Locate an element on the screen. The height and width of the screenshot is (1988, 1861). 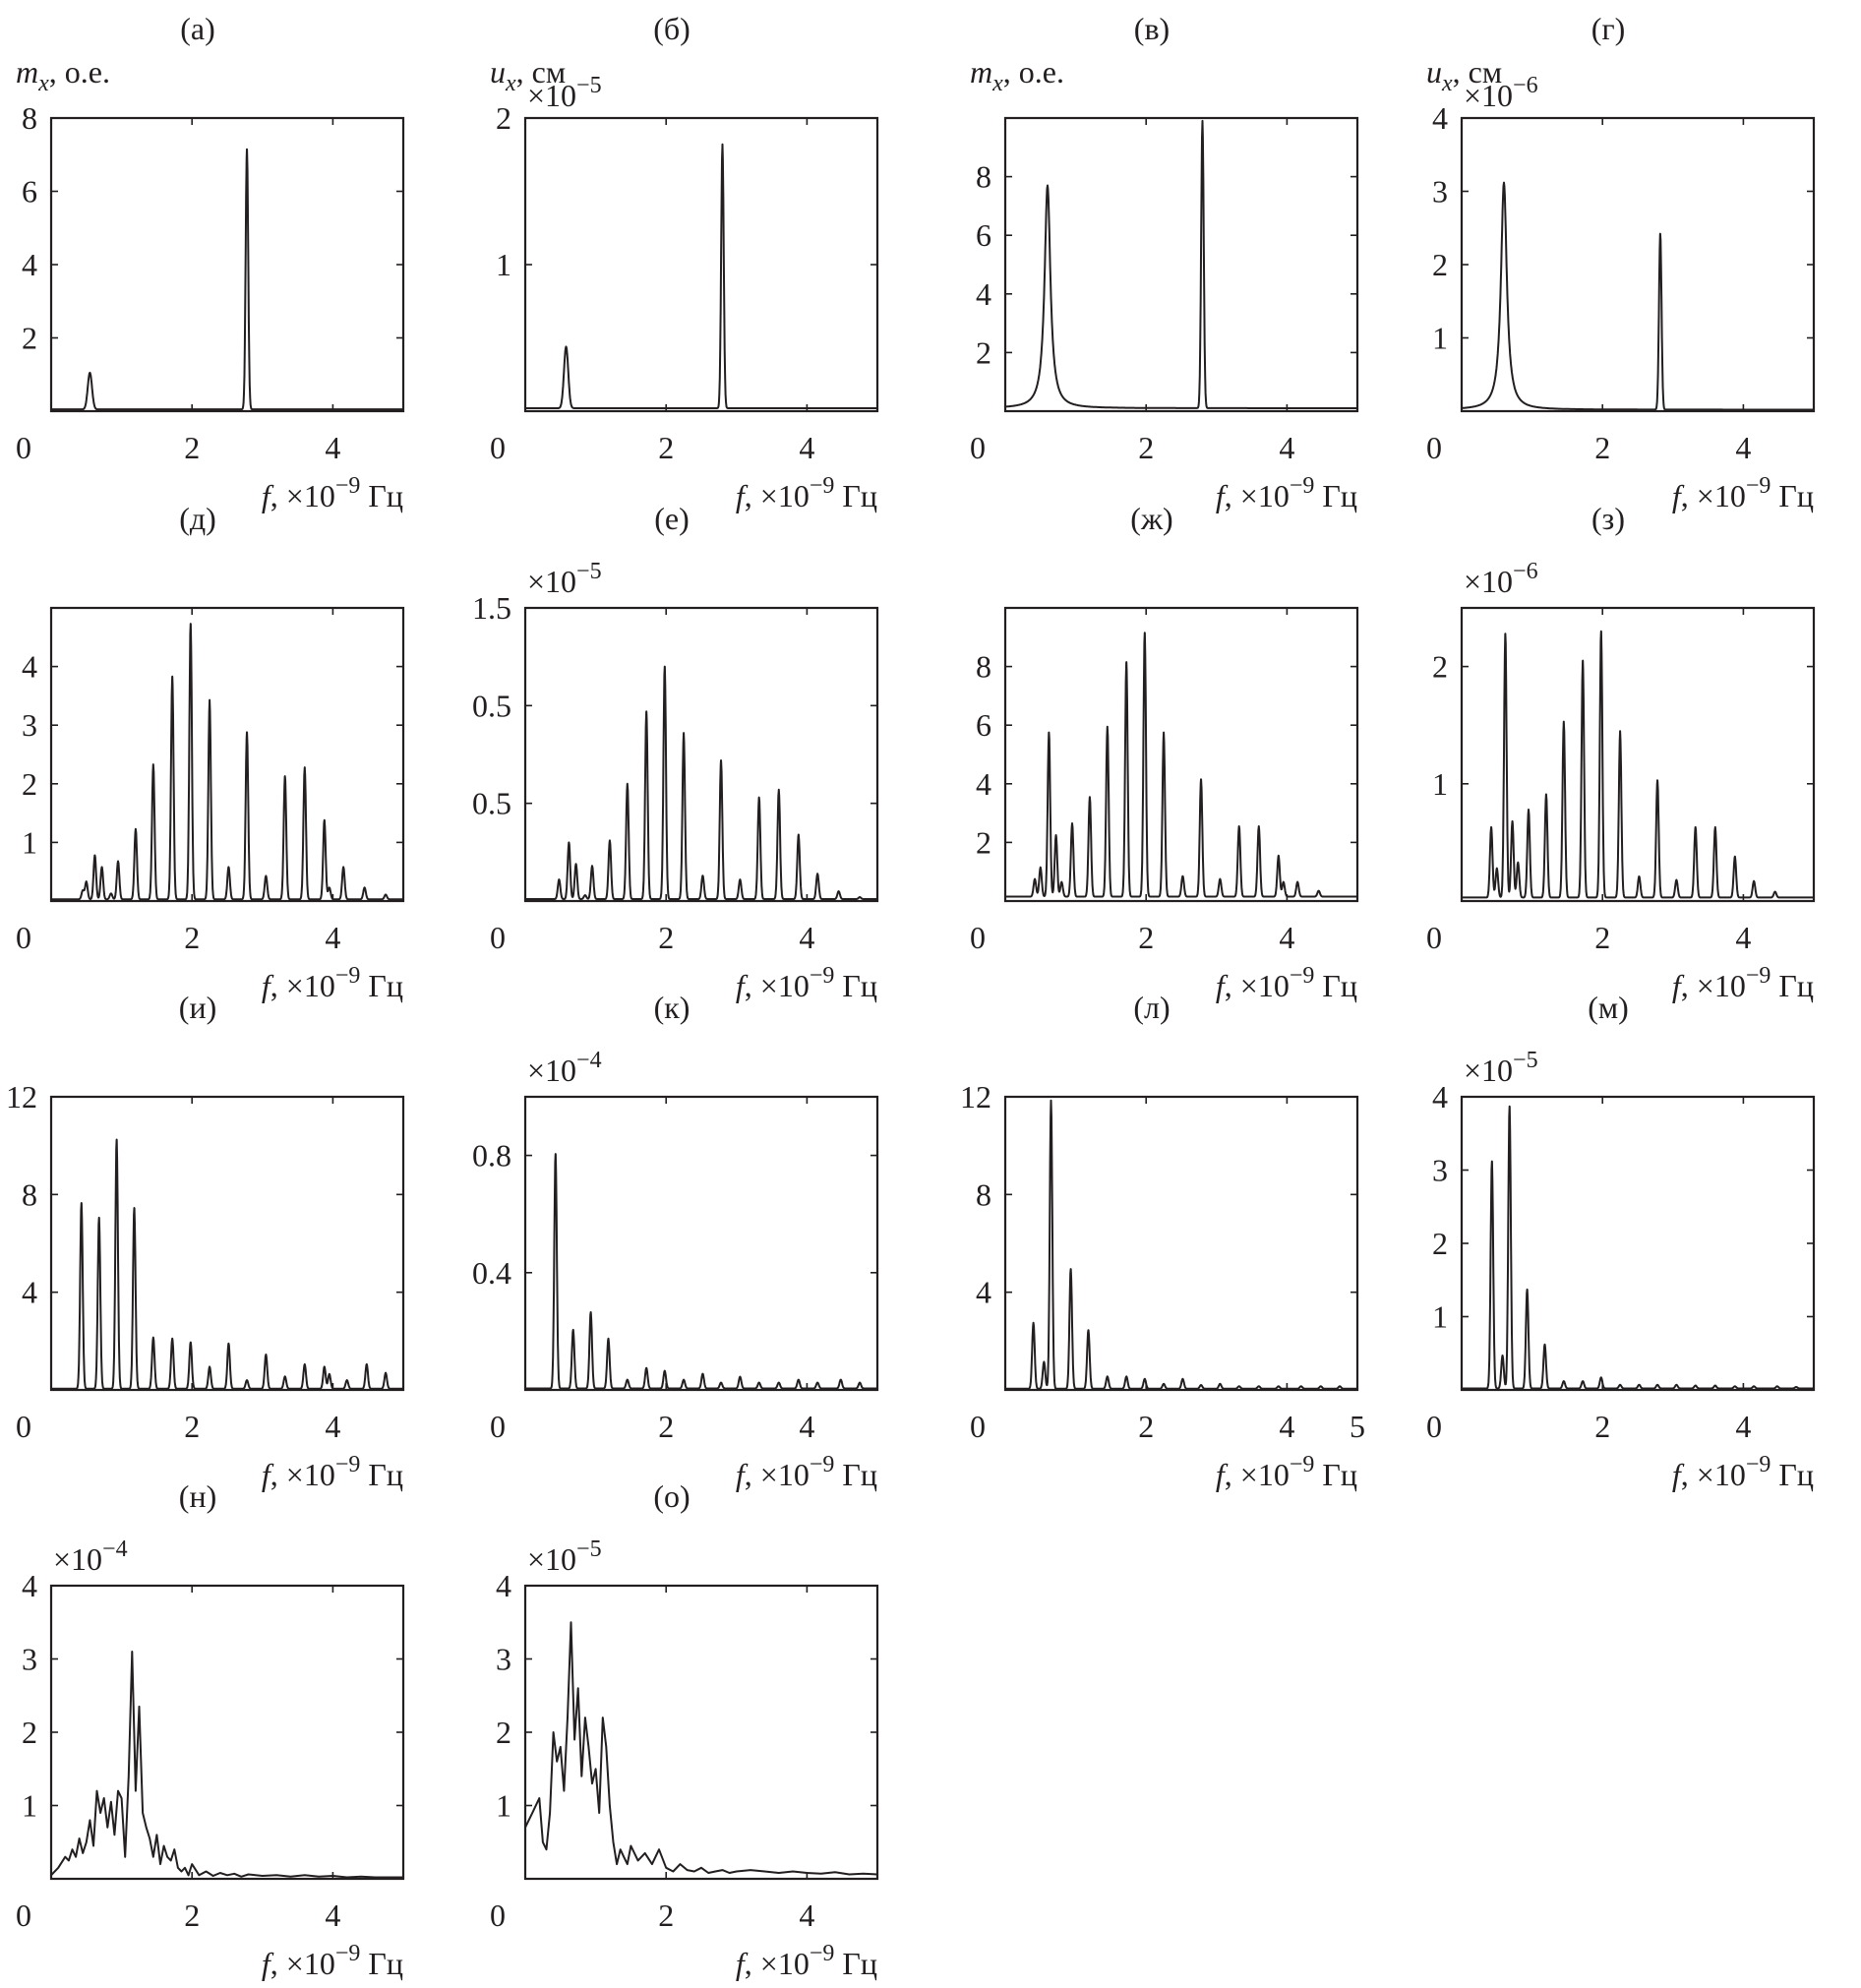
panel-title: (в) is located at coordinates (1152, 29).